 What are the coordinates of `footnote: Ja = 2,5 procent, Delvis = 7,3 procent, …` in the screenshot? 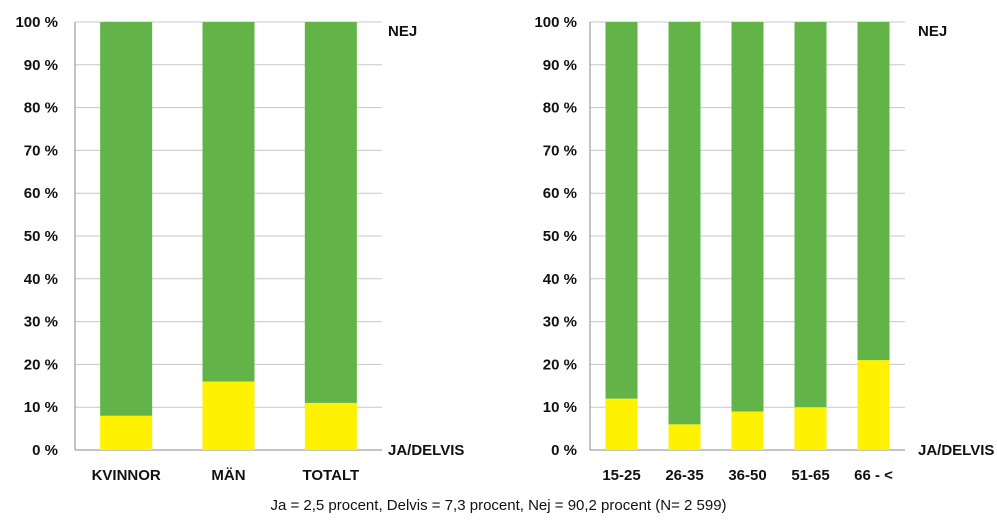 It's located at (498, 505).